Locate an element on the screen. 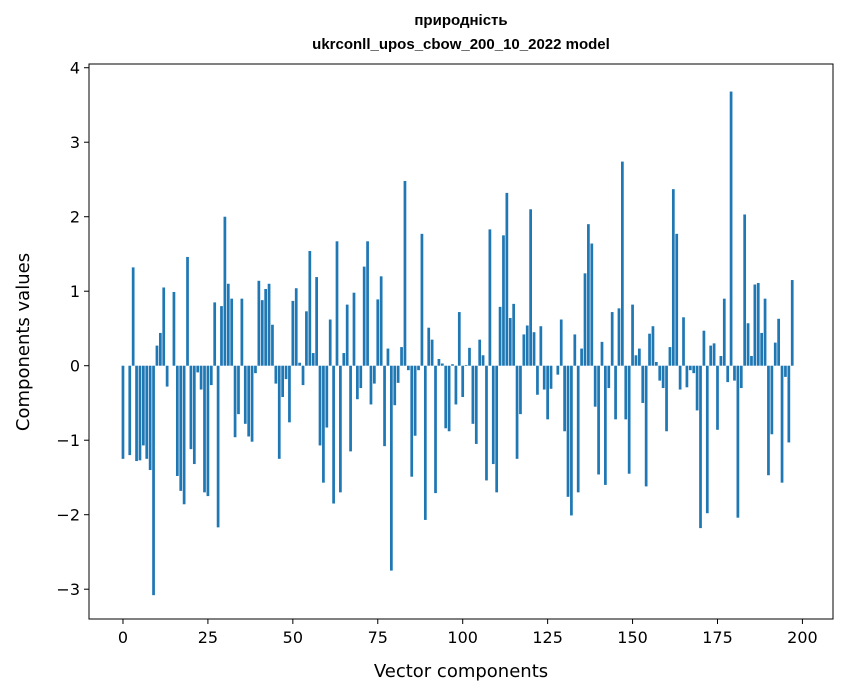 This screenshot has width=847, height=696. x-tick-label: 75 is located at coordinates (378, 637).